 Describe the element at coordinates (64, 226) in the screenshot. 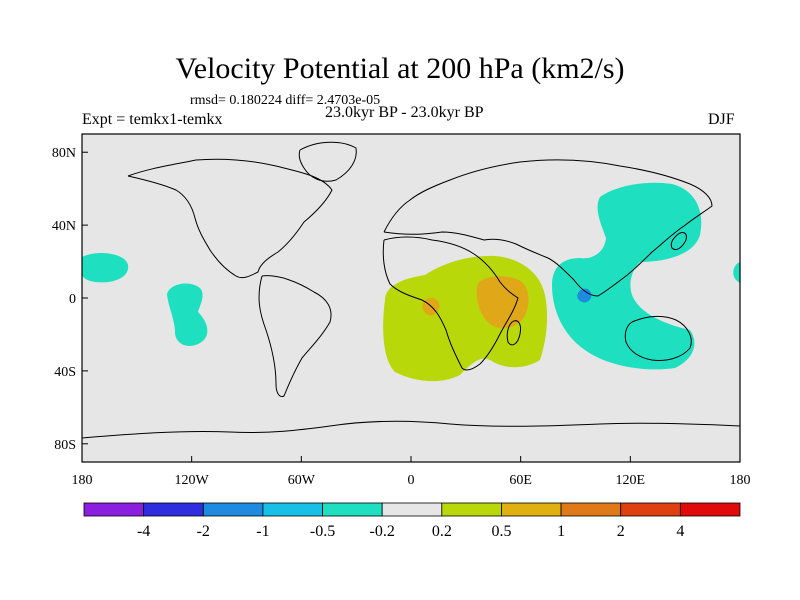

I see `y-tick-label: 40N` at that location.